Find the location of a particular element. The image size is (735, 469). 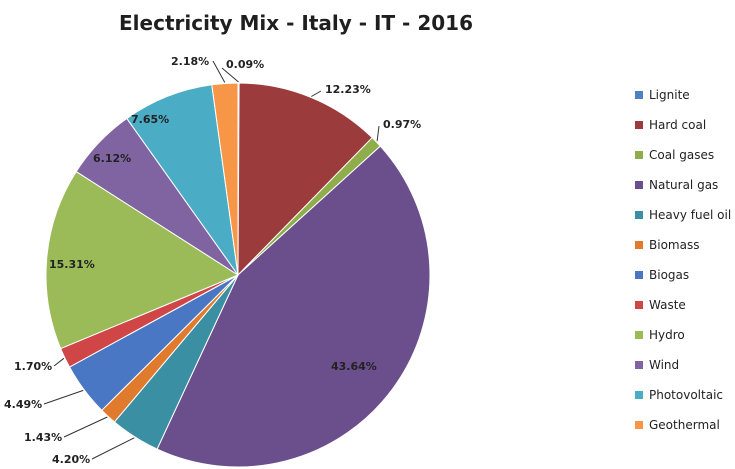

legend-swatch-coal-gases is located at coordinates (639, 155).